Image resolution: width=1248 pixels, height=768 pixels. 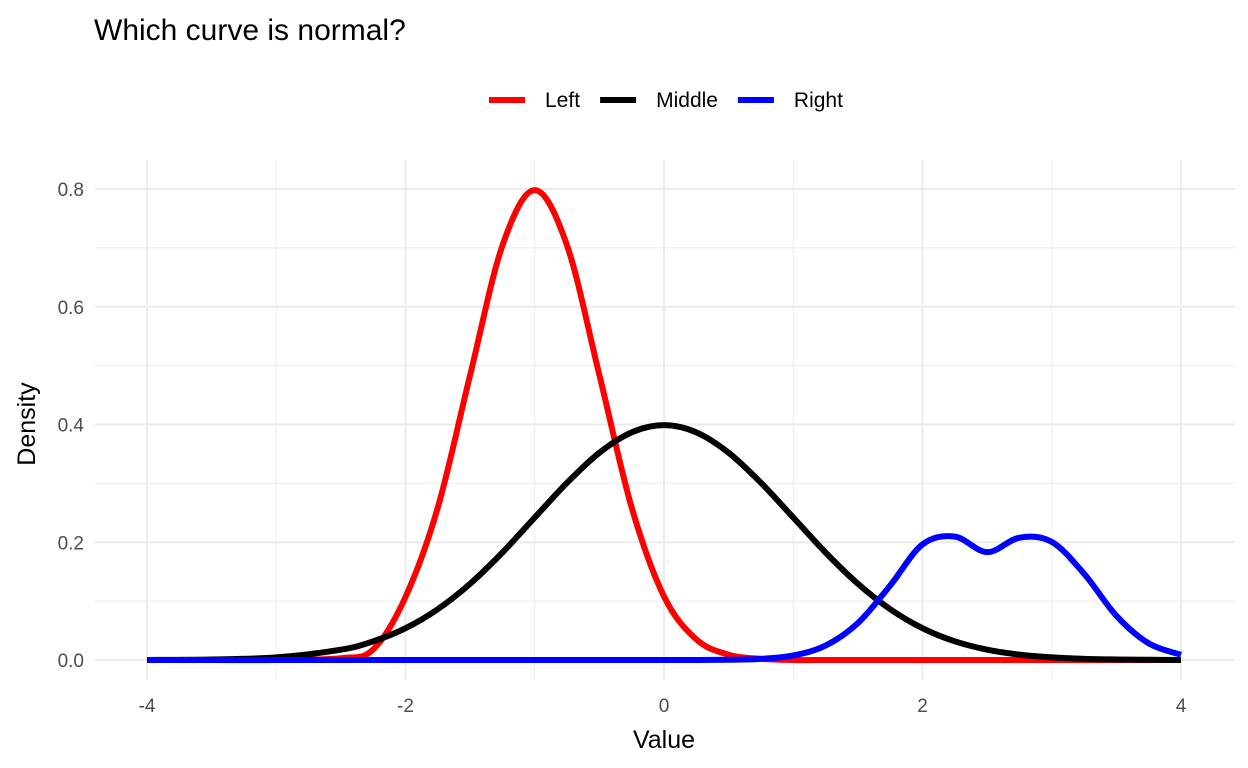 I want to click on legend-item-right: Right, so click(x=790, y=100).